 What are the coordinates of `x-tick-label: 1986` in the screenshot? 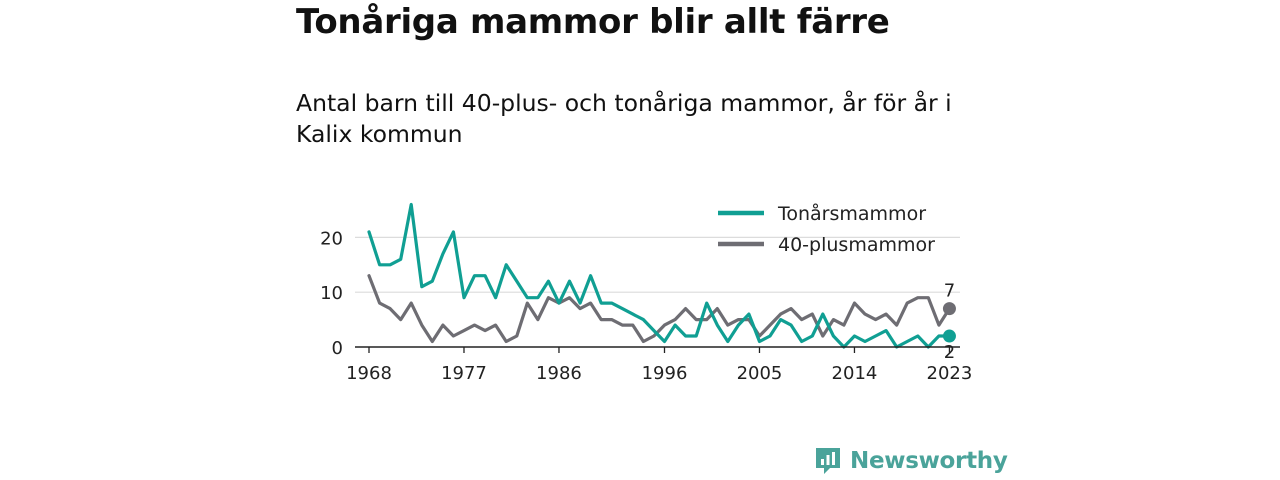 It's located at (559, 373).